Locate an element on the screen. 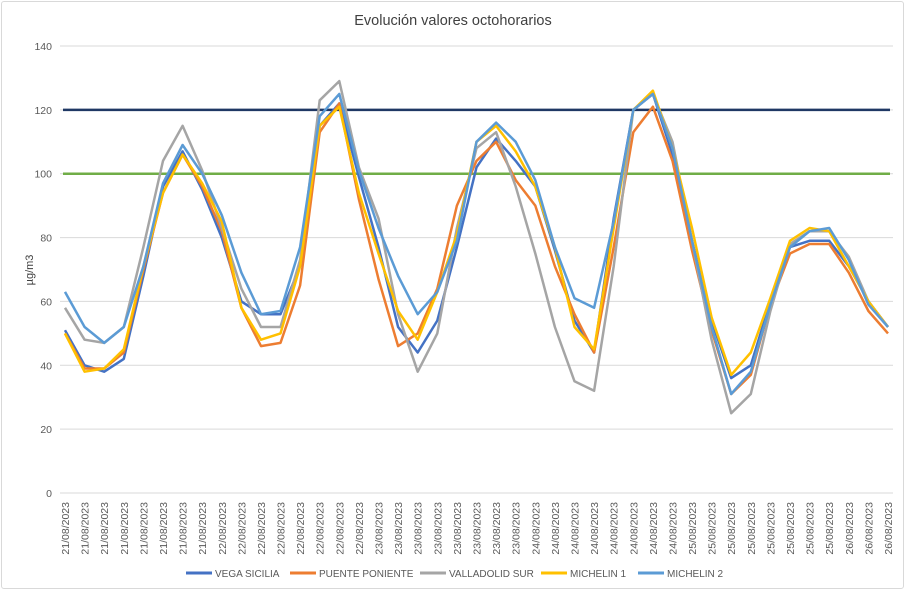 The height and width of the screenshot is (592, 907). legend-label: VEGA SICILIA is located at coordinates (247, 574).